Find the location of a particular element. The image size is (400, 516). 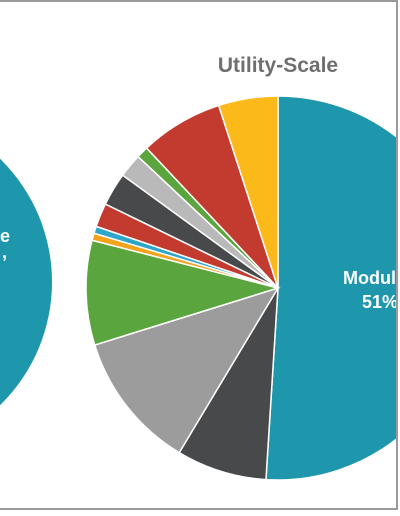

left-pie-chart: , e is located at coordinates (26, 282).